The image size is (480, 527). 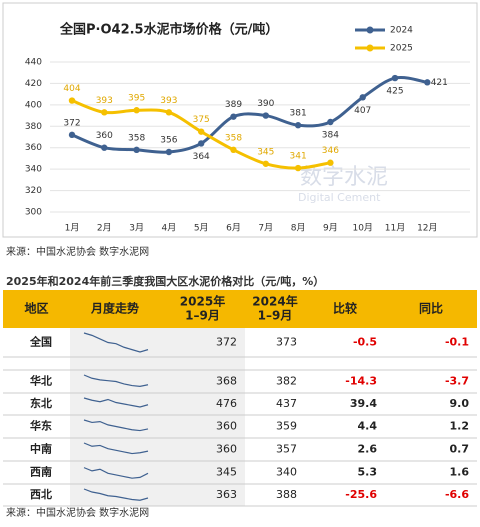 What do you see at coordinates (368, 472) in the screenshot?
I see `table-cell: 5.3` at bounding box center [368, 472].